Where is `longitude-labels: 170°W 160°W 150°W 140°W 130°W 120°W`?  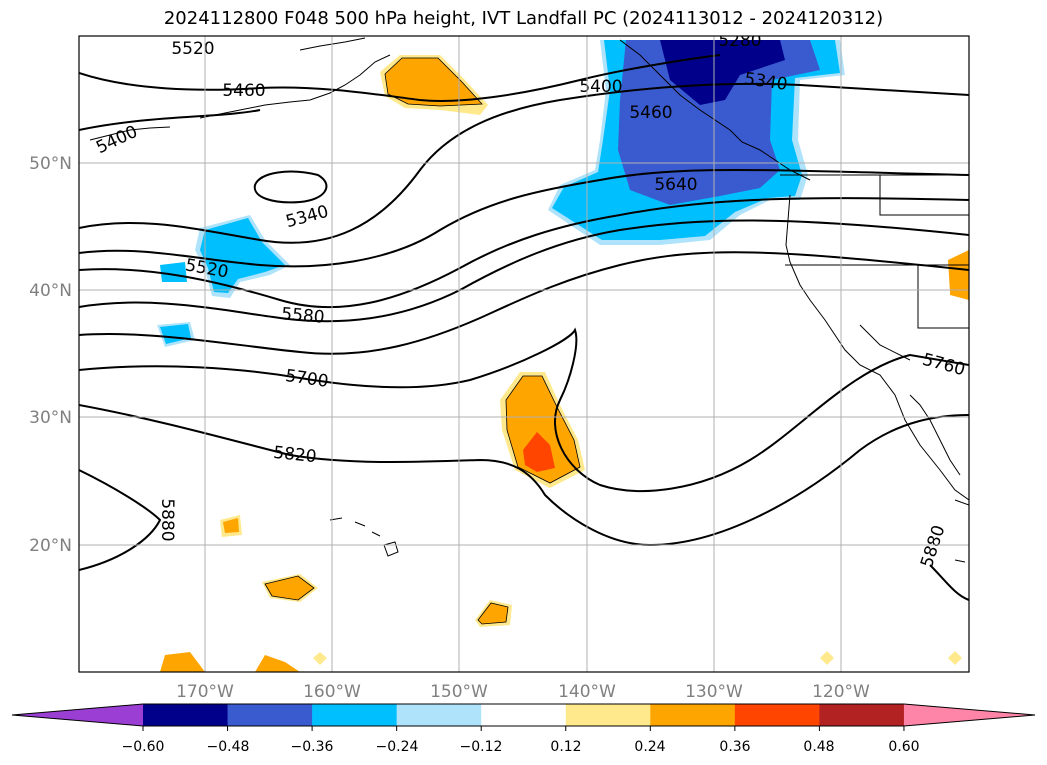
longitude-labels: 170°W 160°W 150°W 140°W 130°W 120°W is located at coordinates (523, 692).